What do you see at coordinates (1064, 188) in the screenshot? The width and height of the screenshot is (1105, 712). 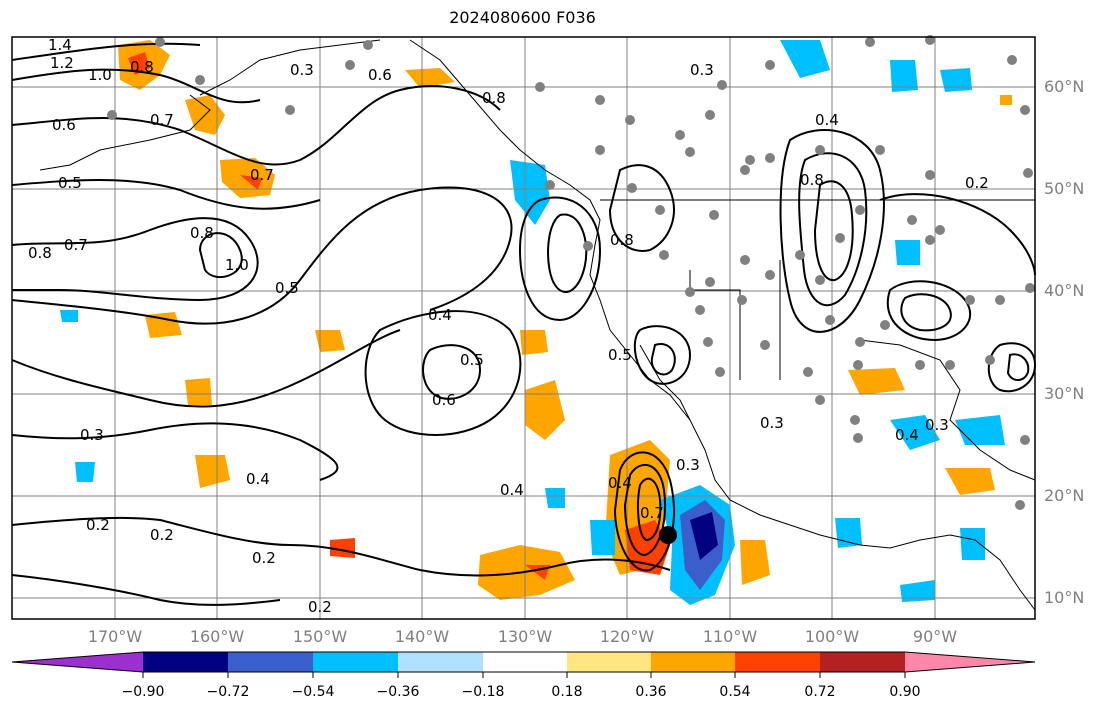 I see `lat-label: 50°N` at bounding box center [1064, 188].